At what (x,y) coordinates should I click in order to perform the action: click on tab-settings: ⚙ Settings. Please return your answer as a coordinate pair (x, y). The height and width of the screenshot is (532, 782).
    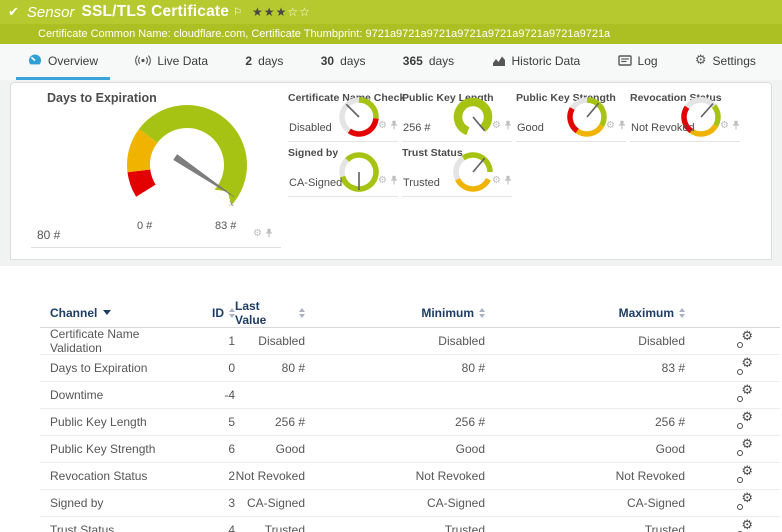
    Looking at the image, I should click on (725, 62).